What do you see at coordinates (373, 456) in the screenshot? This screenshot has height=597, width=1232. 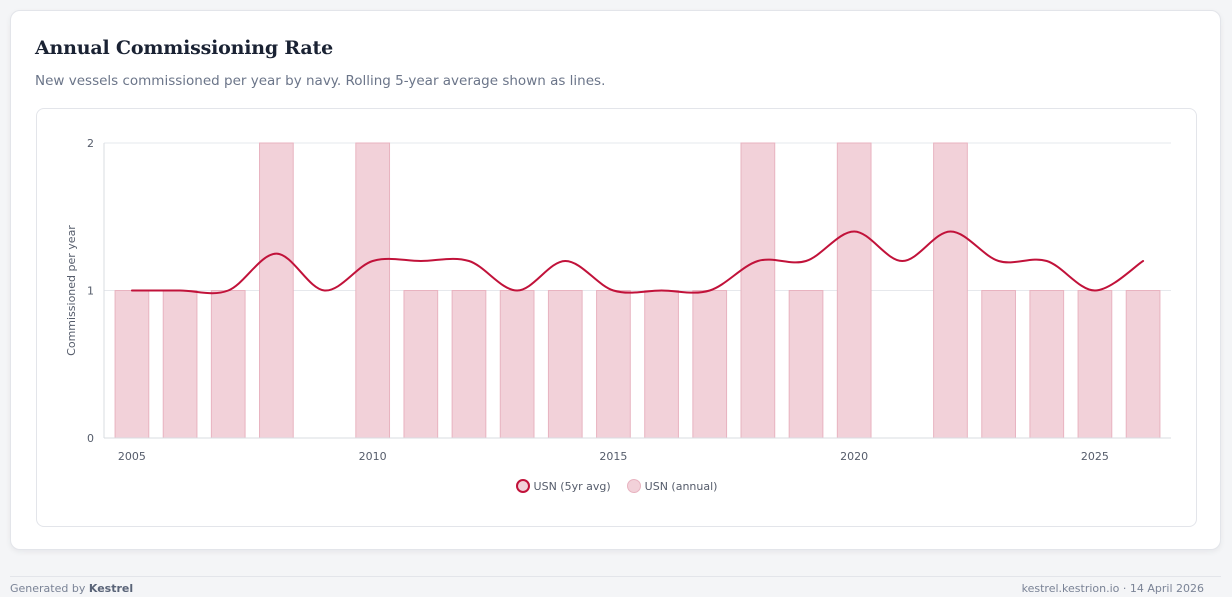 I see `x-tick-label: 2010` at bounding box center [373, 456].